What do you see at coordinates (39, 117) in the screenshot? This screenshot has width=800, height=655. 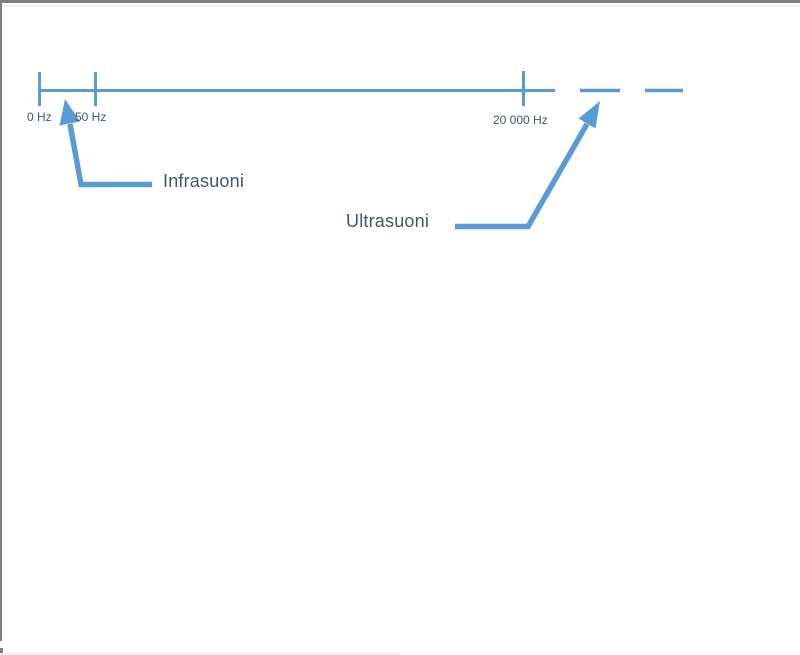 I see `tick-label-0hz: 0 Hz` at bounding box center [39, 117].